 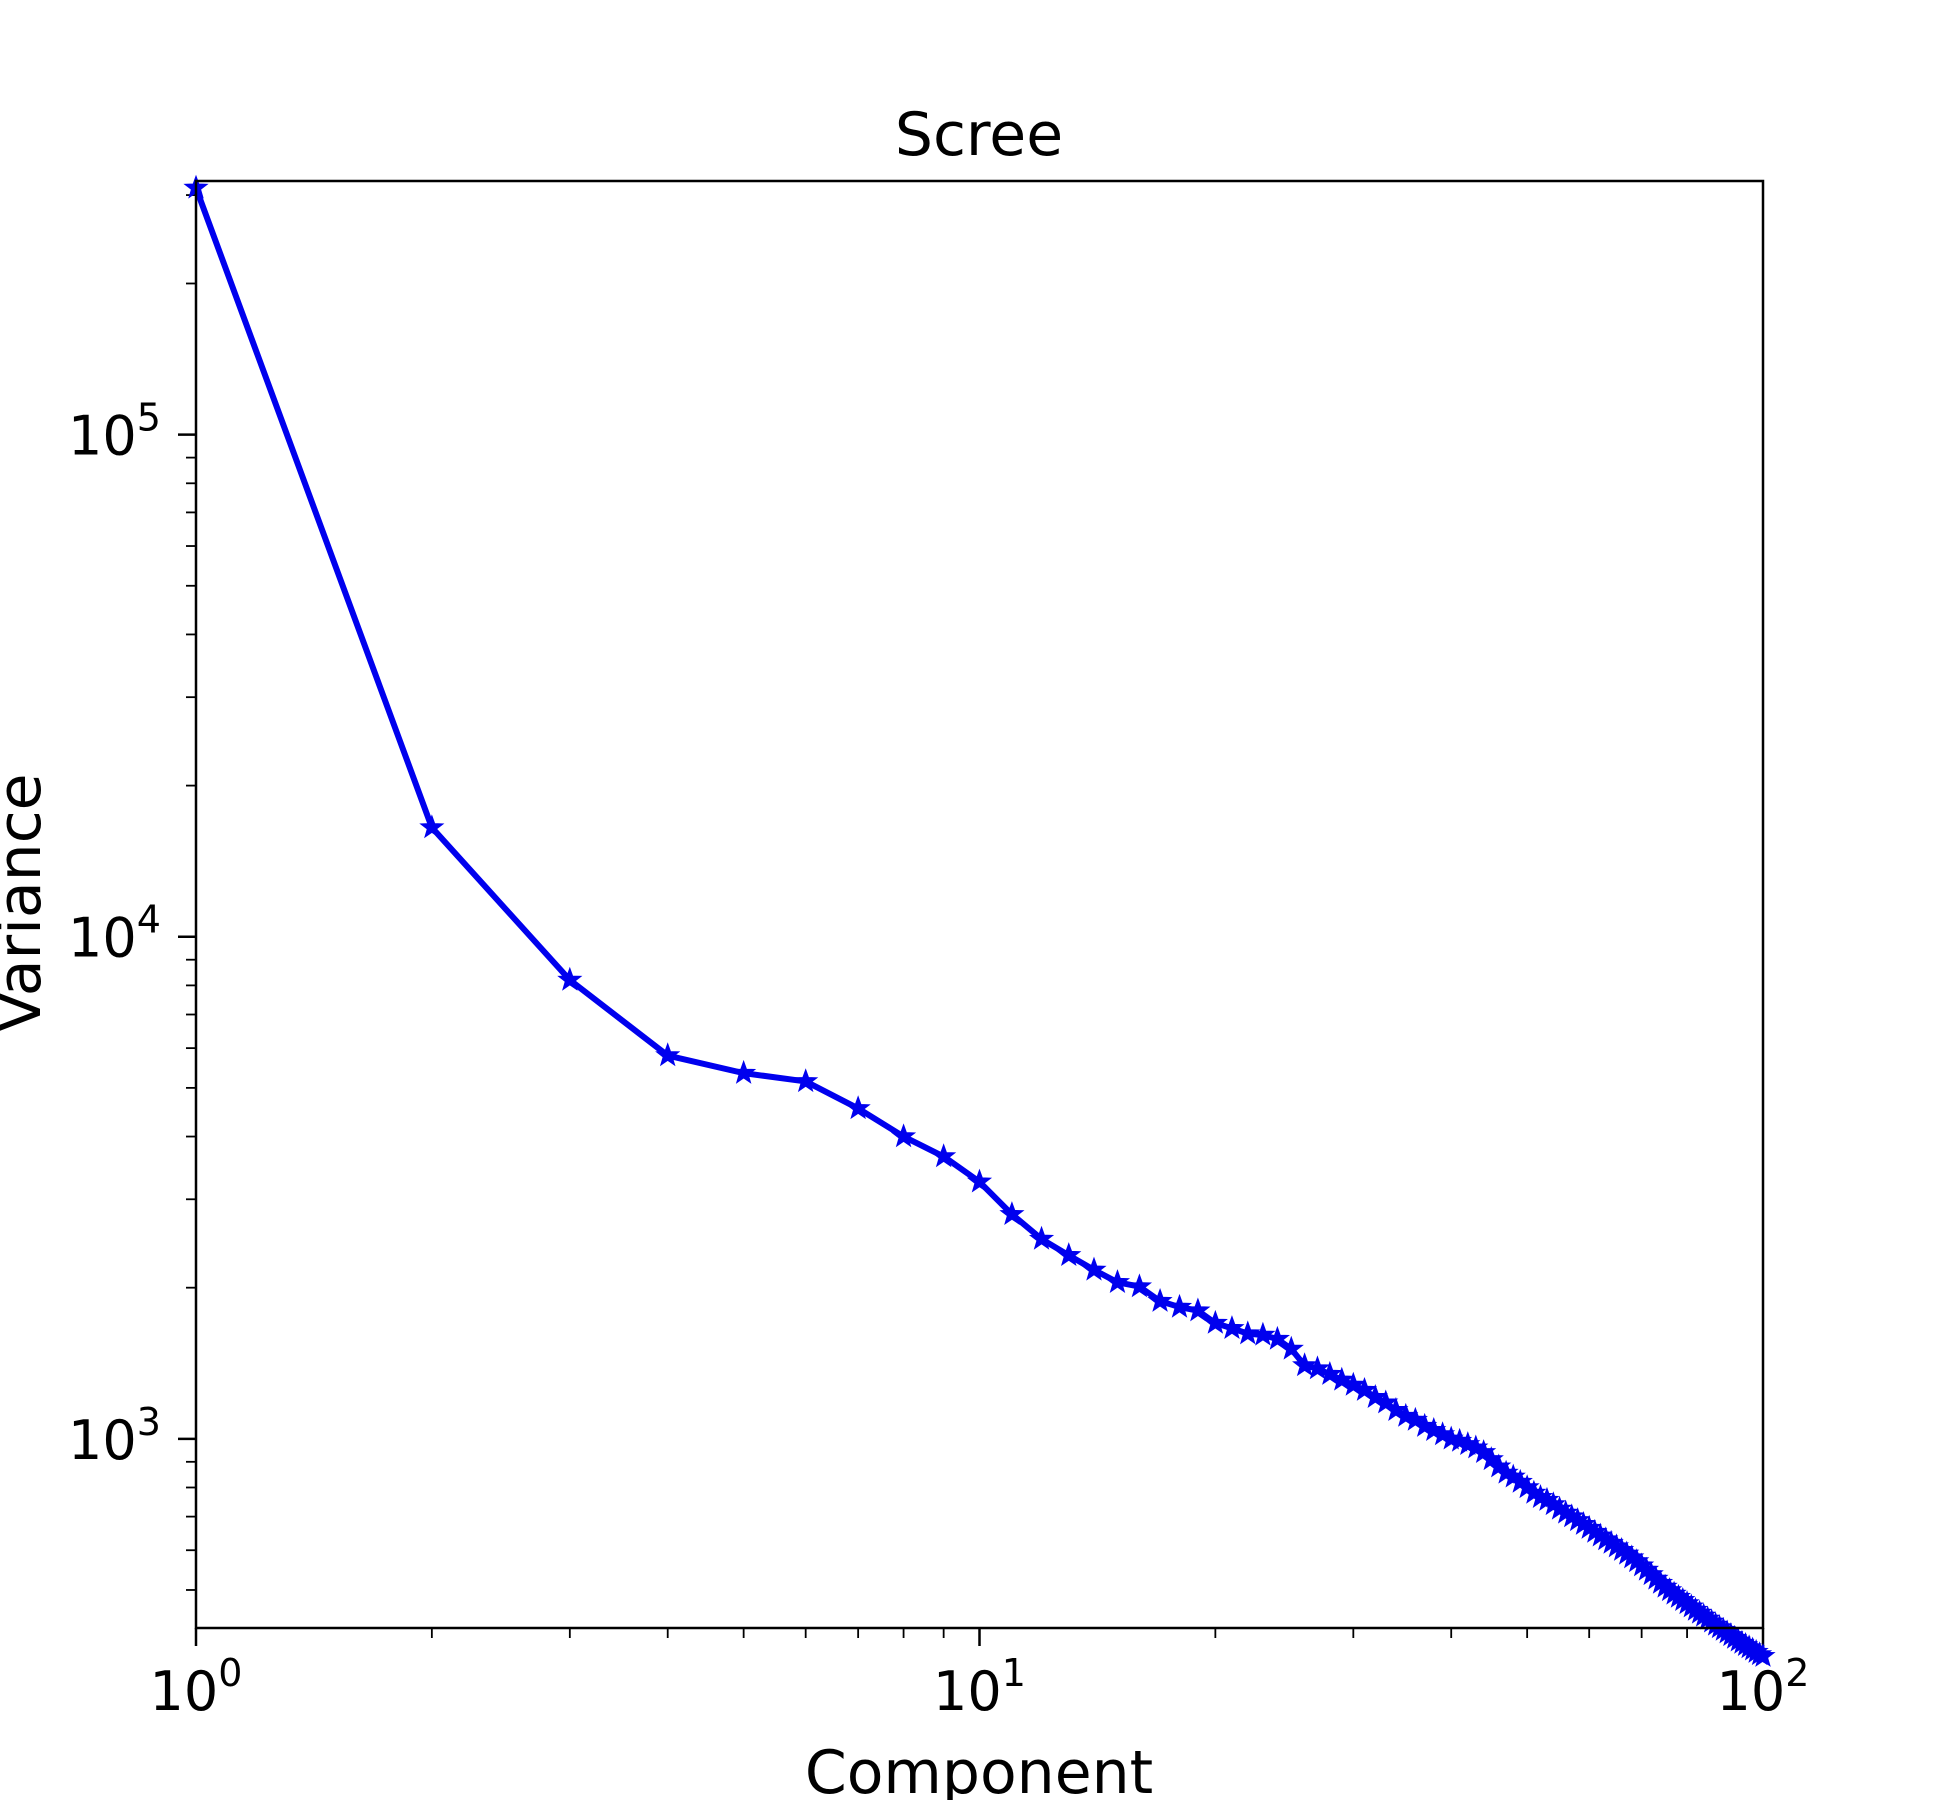 I want to click on y-tick-label: 10³, so click(x=114, y=1436).